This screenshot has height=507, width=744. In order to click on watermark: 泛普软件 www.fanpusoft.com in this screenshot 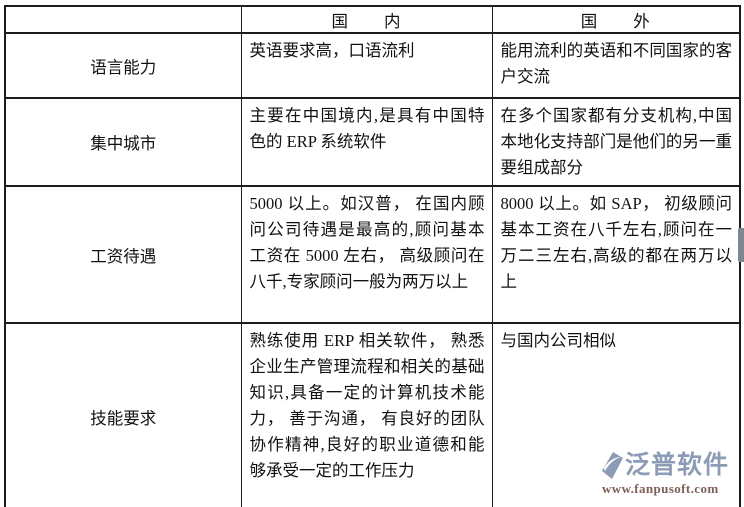, I will do `click(670, 473)`.